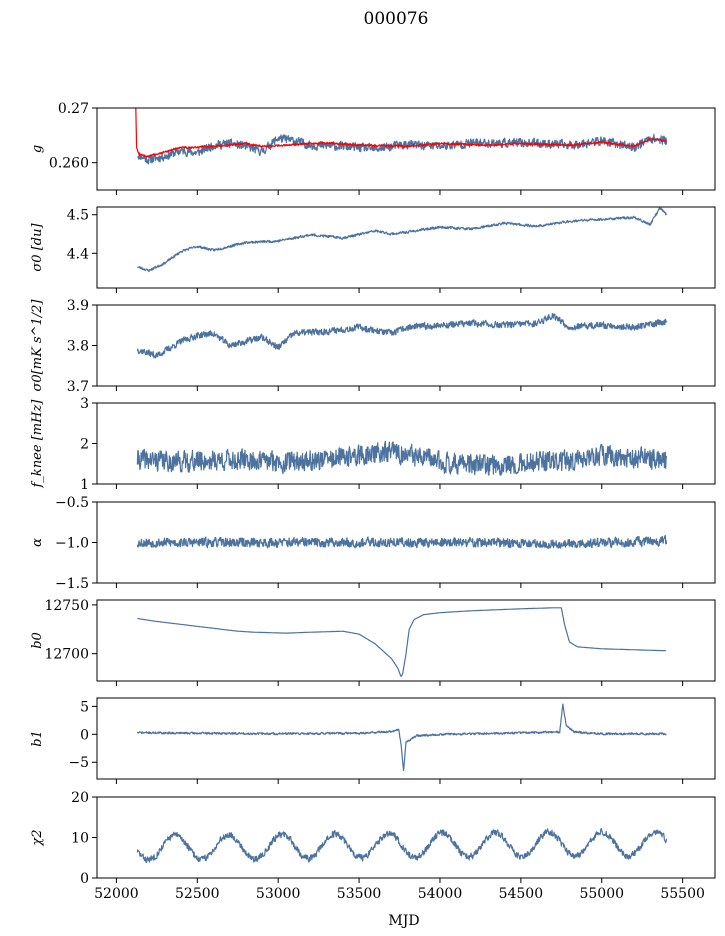  What do you see at coordinates (78, 254) in the screenshot?
I see `y-tick-label: 4.4` at bounding box center [78, 254].